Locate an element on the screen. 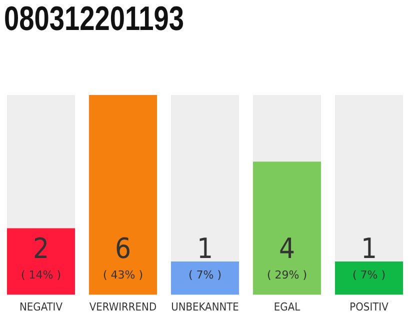 The height and width of the screenshot is (320, 410). x-tick-label: EGAL is located at coordinates (287, 307).